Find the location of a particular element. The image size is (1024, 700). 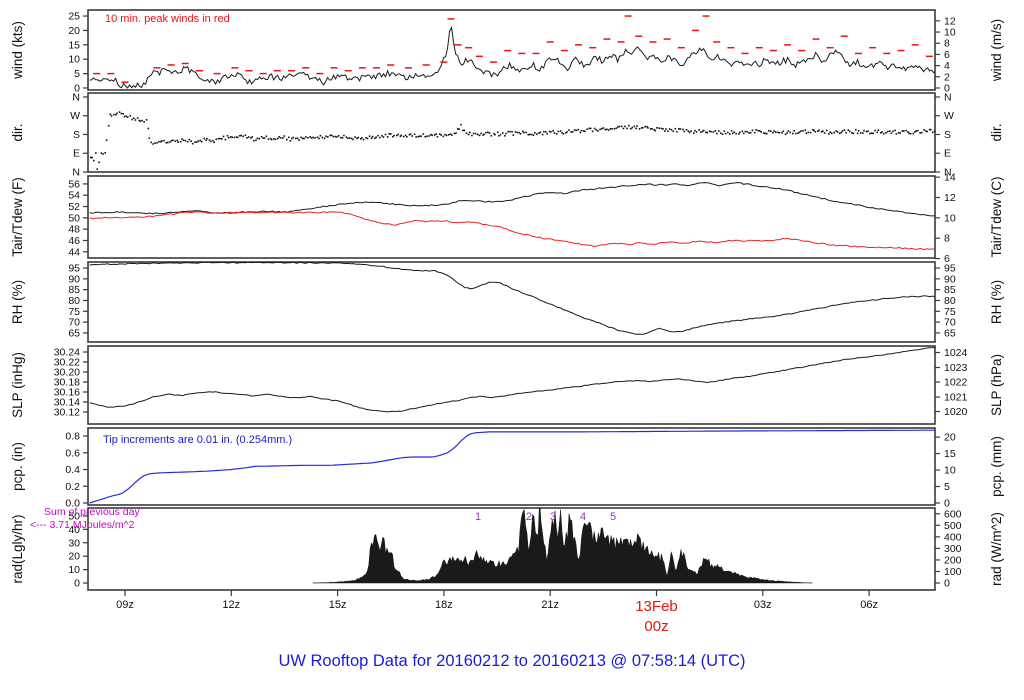

right-tick-label: 8 is located at coordinates (947, 44).